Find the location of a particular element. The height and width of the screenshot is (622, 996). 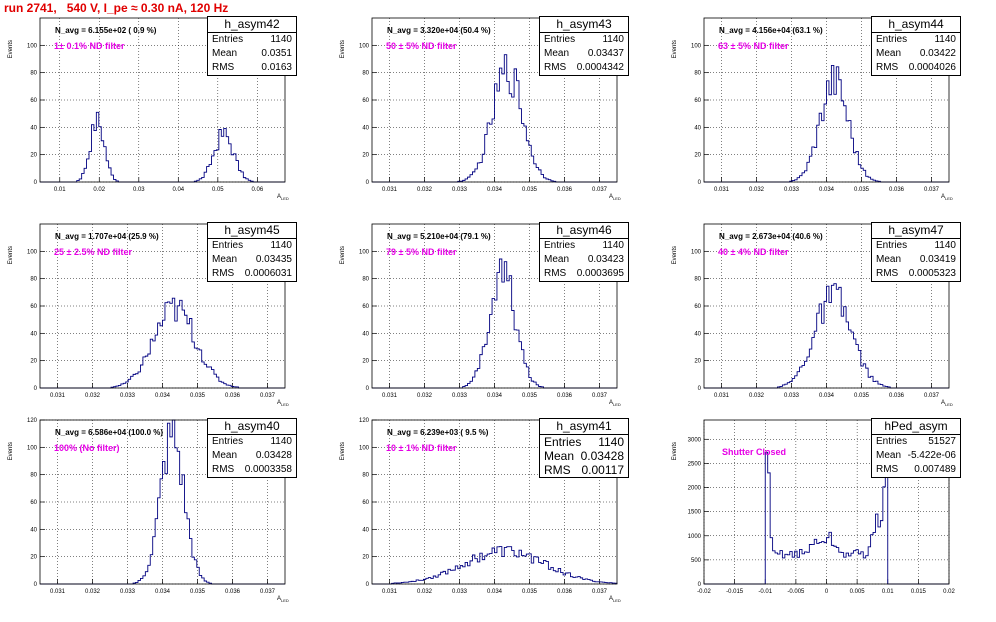

stat-row-rms: RMS 0.0004342 is located at coordinates (584, 68).